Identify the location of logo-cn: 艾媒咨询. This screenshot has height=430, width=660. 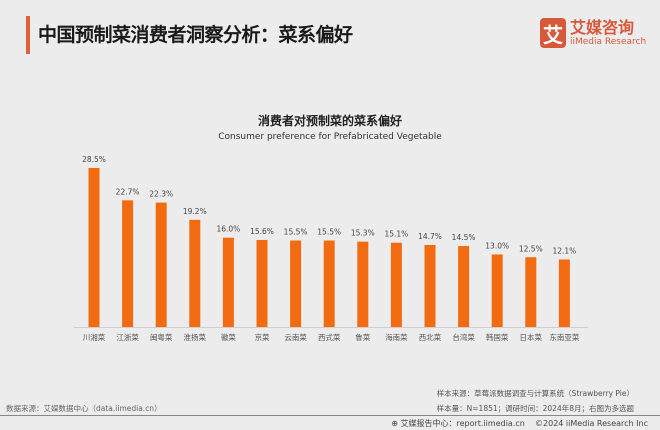
(602, 27).